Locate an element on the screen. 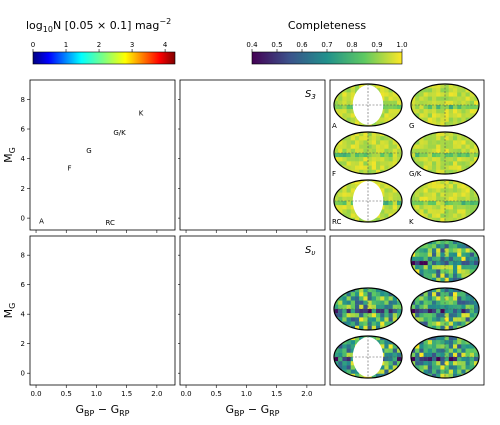 Image resolution: width=500 pixels, height=425 pixels. selection-label: S3 is located at coordinates (310, 95).